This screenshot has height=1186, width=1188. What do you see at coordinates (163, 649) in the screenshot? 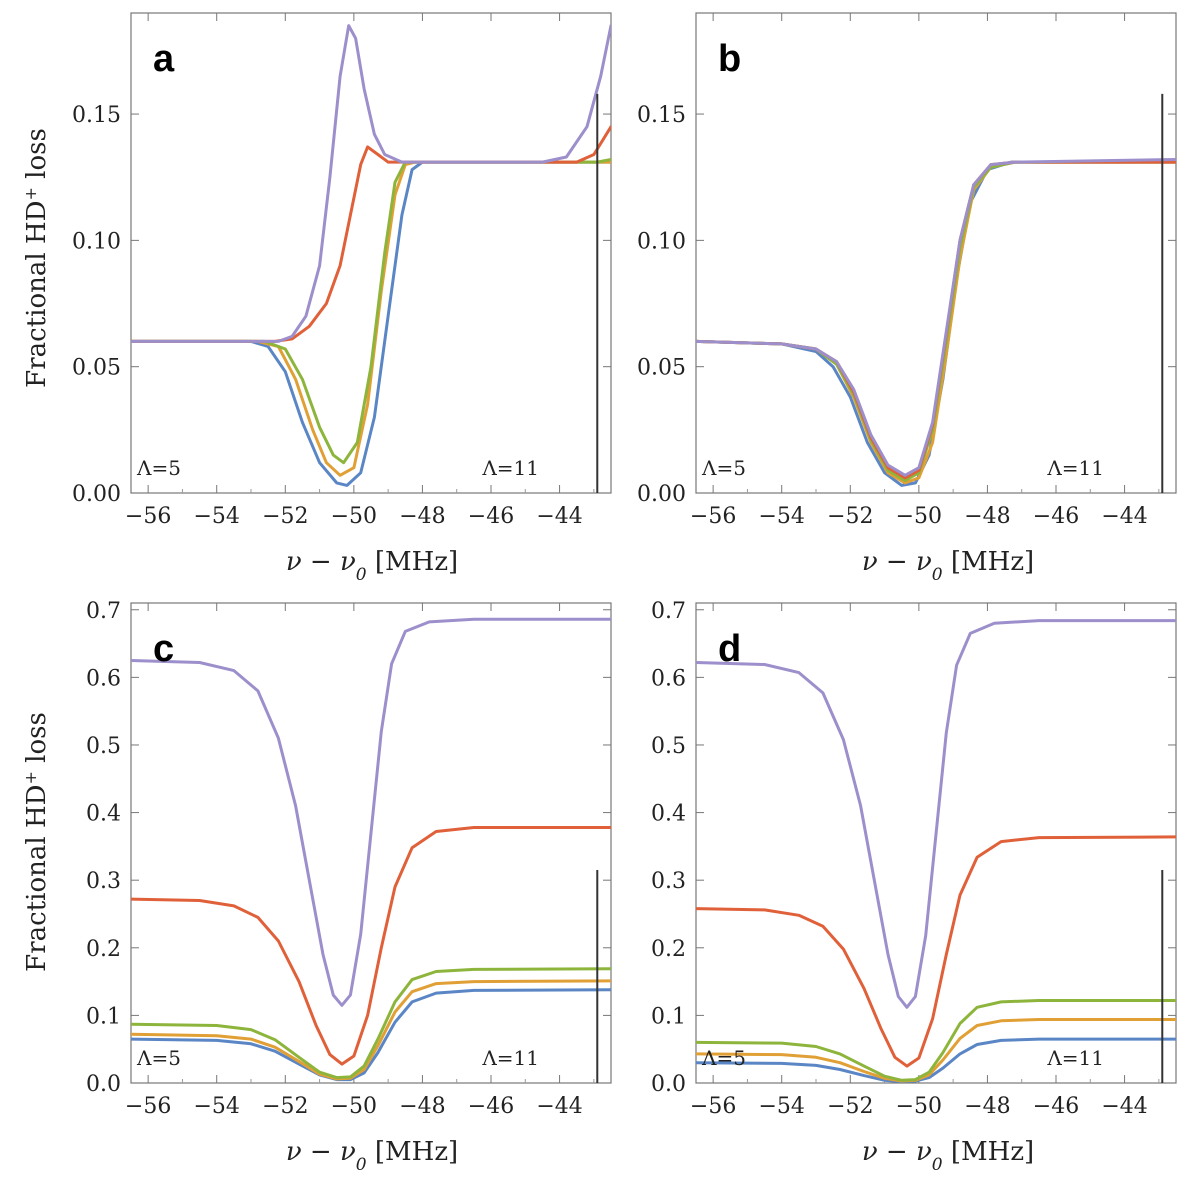
I see `panel-letter: c` at bounding box center [163, 649].